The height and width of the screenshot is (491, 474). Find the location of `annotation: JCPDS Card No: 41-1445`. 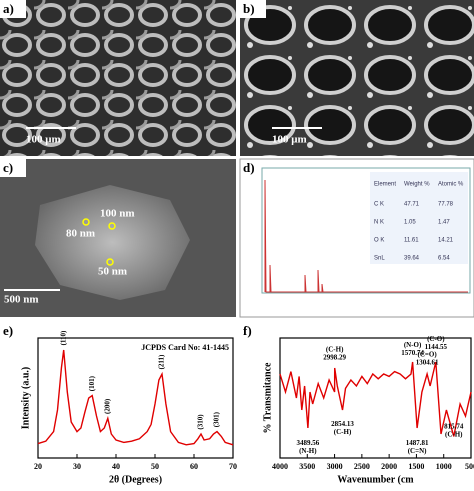

annotation: JCPDS Card No: 41-1445 is located at coordinates (185, 347).